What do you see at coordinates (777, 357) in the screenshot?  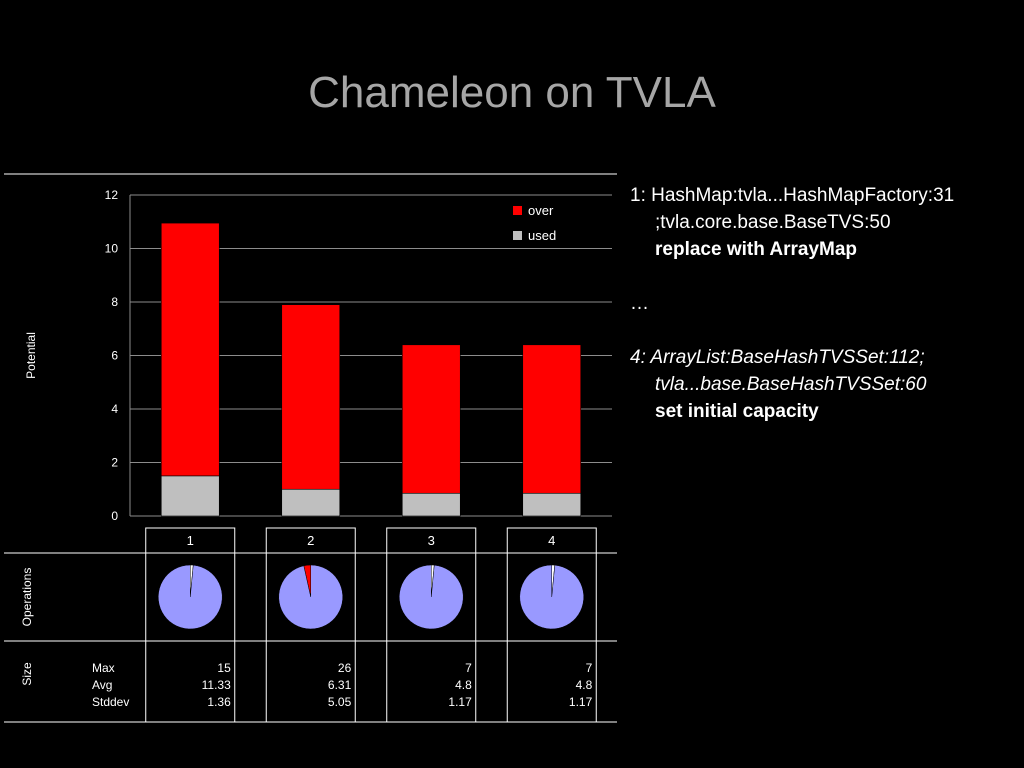 I see `note-item-4-line-1: 4: ArrayList:BaseHashTVSSet:112;` at bounding box center [777, 357].